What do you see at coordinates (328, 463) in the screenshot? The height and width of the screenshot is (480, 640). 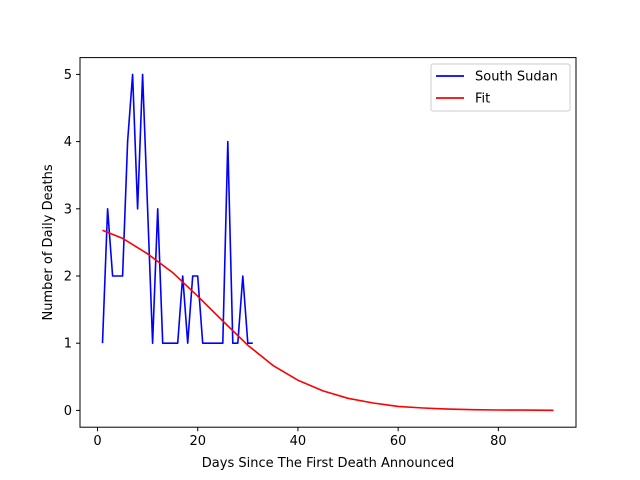 I see `x-axis-label: Days Since The First Death Announced` at bounding box center [328, 463].